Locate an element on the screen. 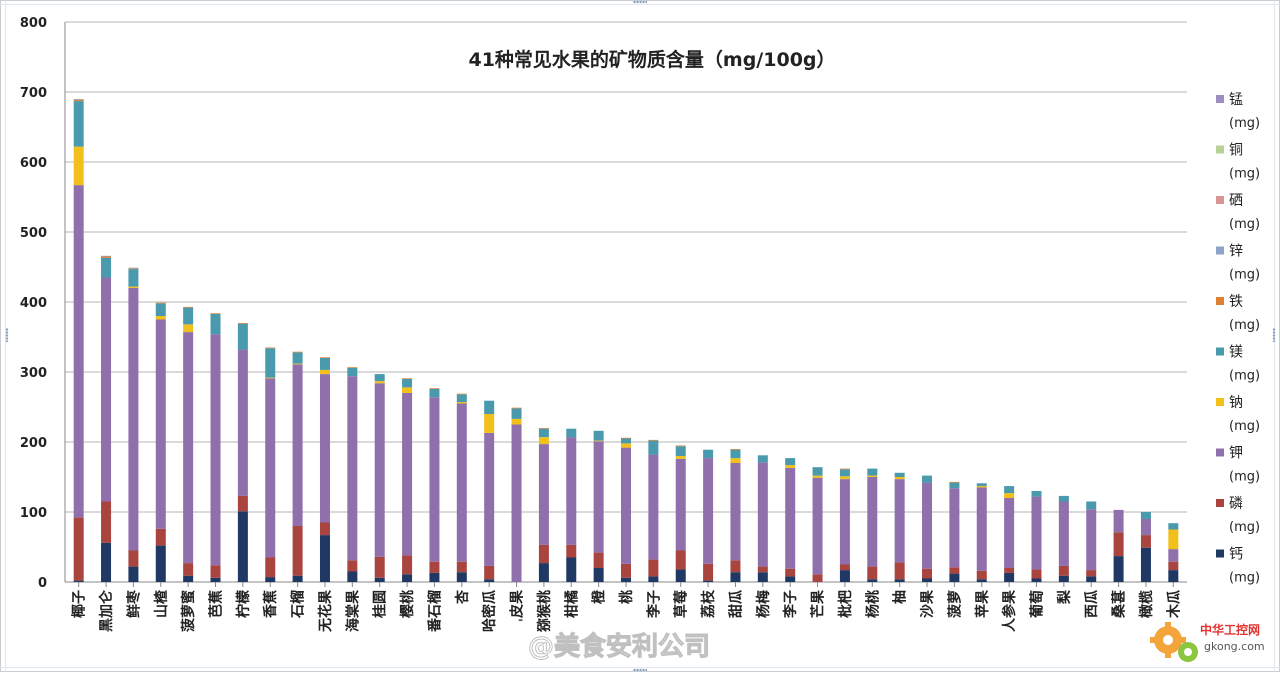 The image size is (1280, 676). y-tick-label: 400 is located at coordinates (33, 303).